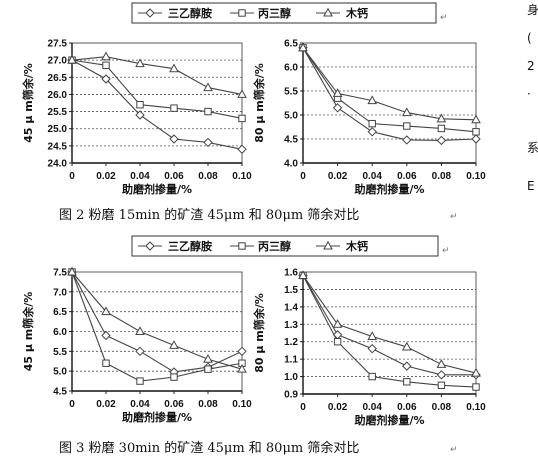 Image resolution: width=538 pixels, height=467 pixels. What do you see at coordinates (60, 292) in the screenshot?
I see `y-tick-label: 7.0` at bounding box center [60, 292].